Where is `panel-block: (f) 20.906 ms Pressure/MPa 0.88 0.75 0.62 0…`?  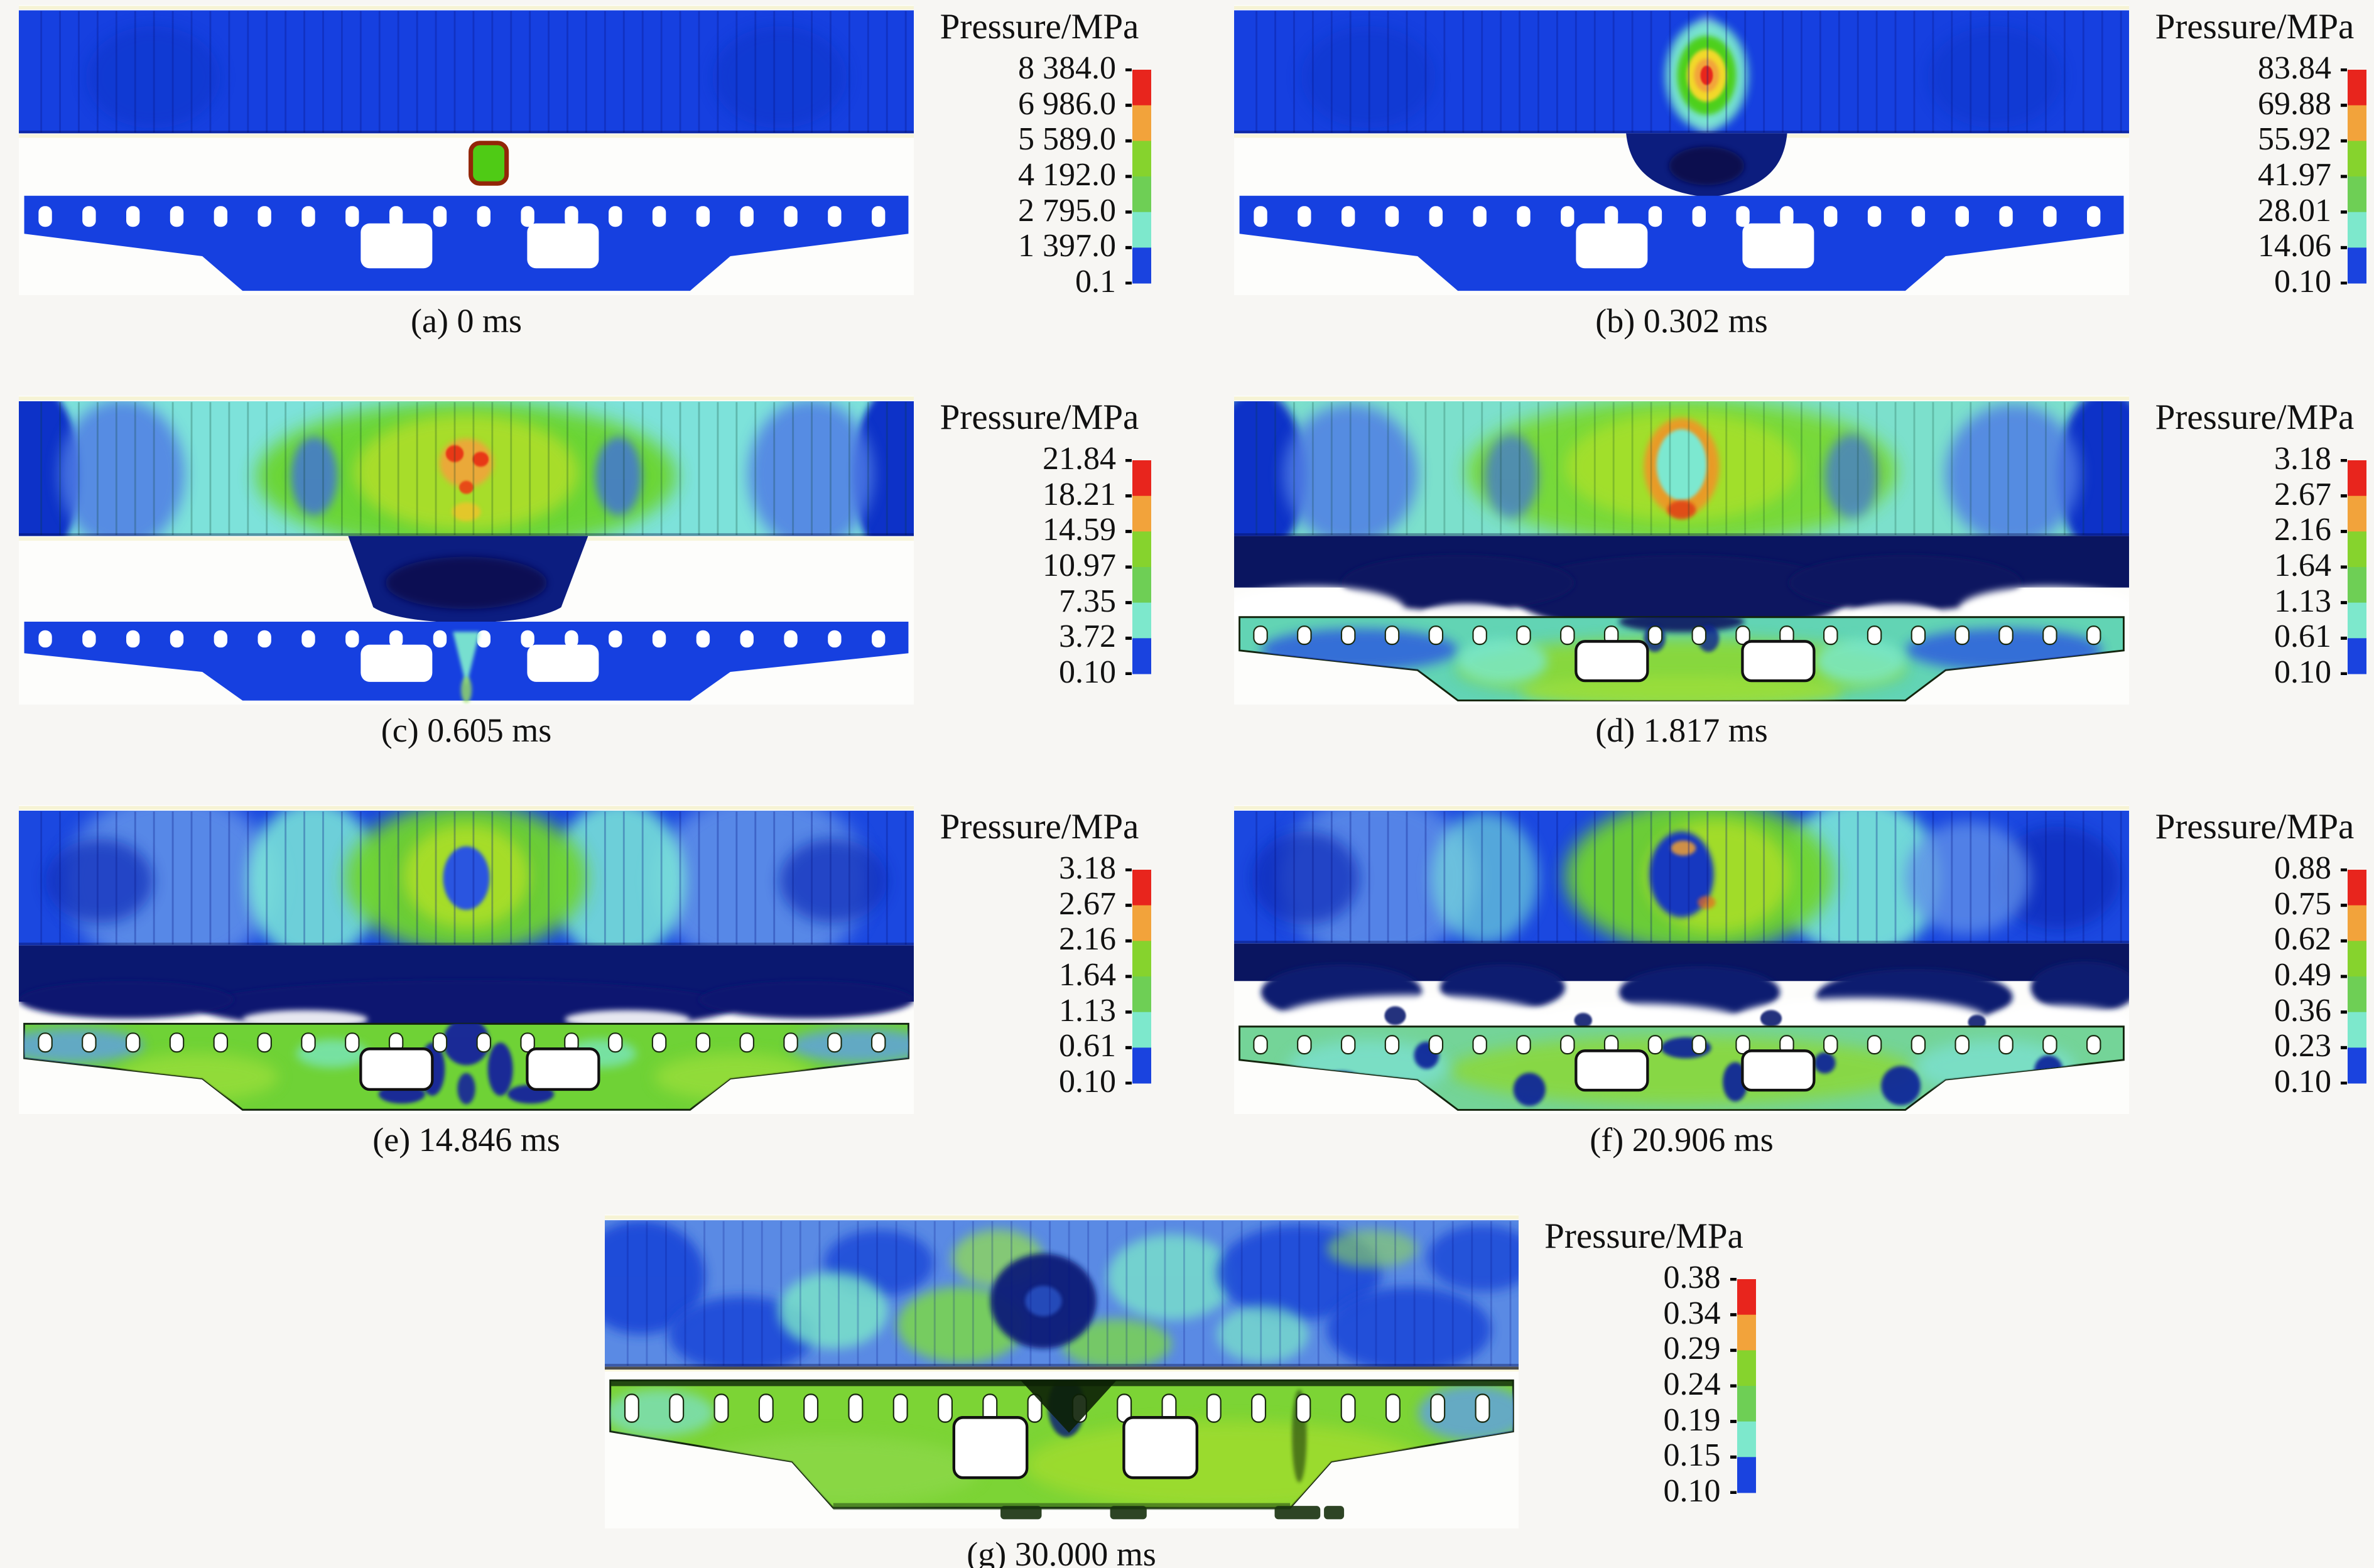 panel-block: (f) 20.906 ms Pressure/MPa 0.88 0.75 0.62 0… is located at coordinates (1804, 982).